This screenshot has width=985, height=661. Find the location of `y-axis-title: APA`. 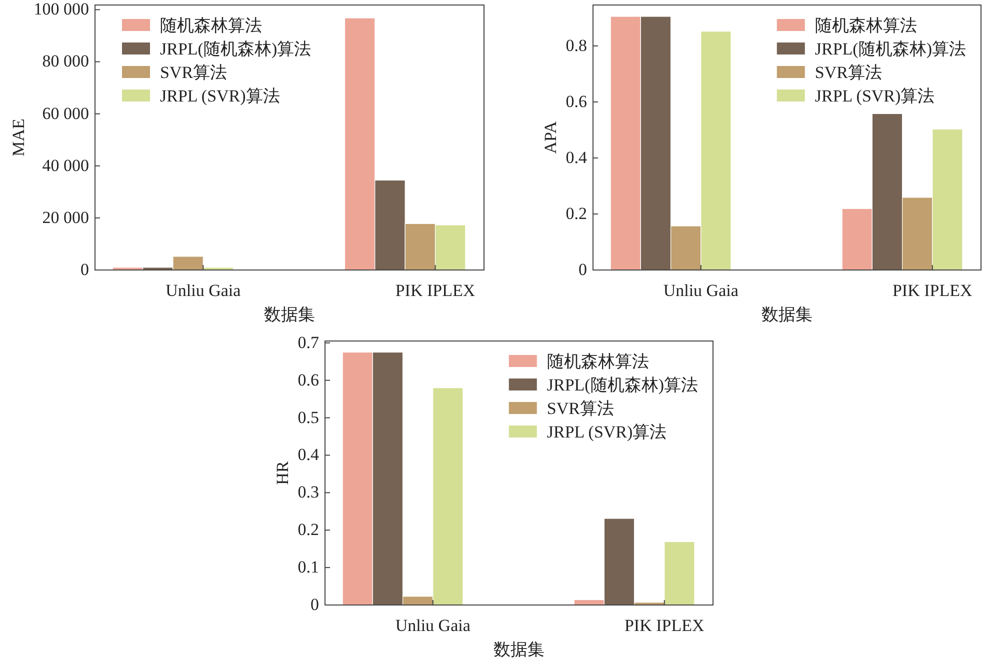

y-axis-title: APA is located at coordinates (550, 137).